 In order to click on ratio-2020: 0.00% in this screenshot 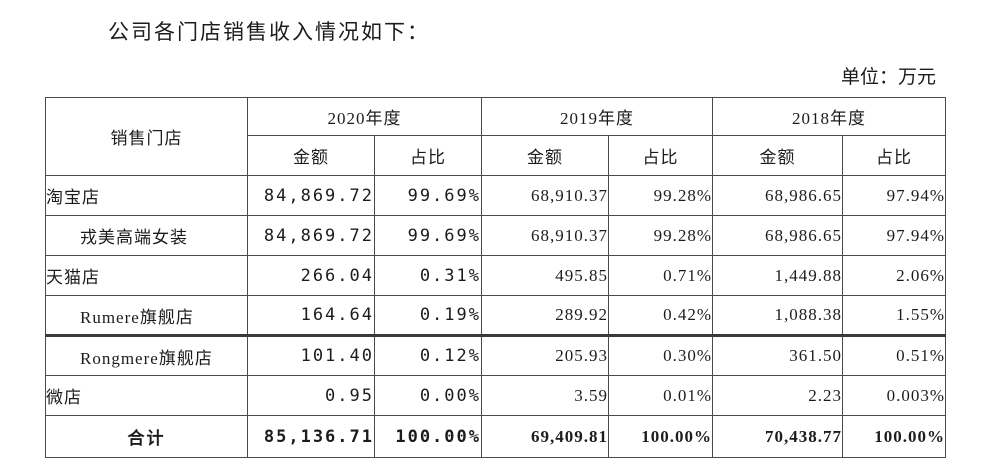, I will do `click(428, 395)`.